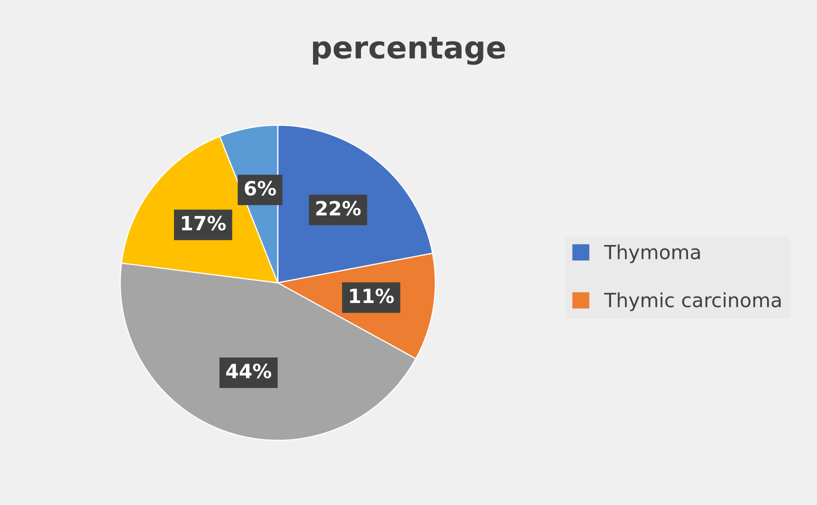 The width and height of the screenshot is (817, 505). What do you see at coordinates (409, 50) in the screenshot?
I see `chart-title: percentage` at bounding box center [409, 50].